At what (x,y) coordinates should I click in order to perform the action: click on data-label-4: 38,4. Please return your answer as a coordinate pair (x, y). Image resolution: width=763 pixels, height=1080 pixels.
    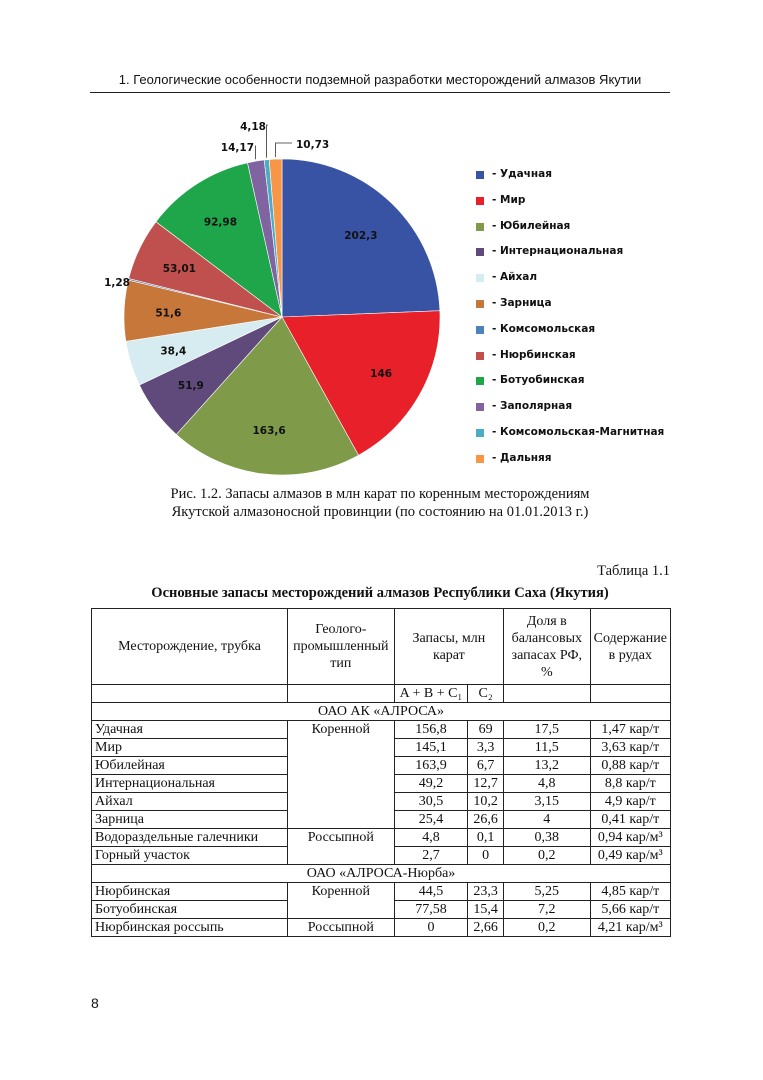
    Looking at the image, I should click on (173, 352).